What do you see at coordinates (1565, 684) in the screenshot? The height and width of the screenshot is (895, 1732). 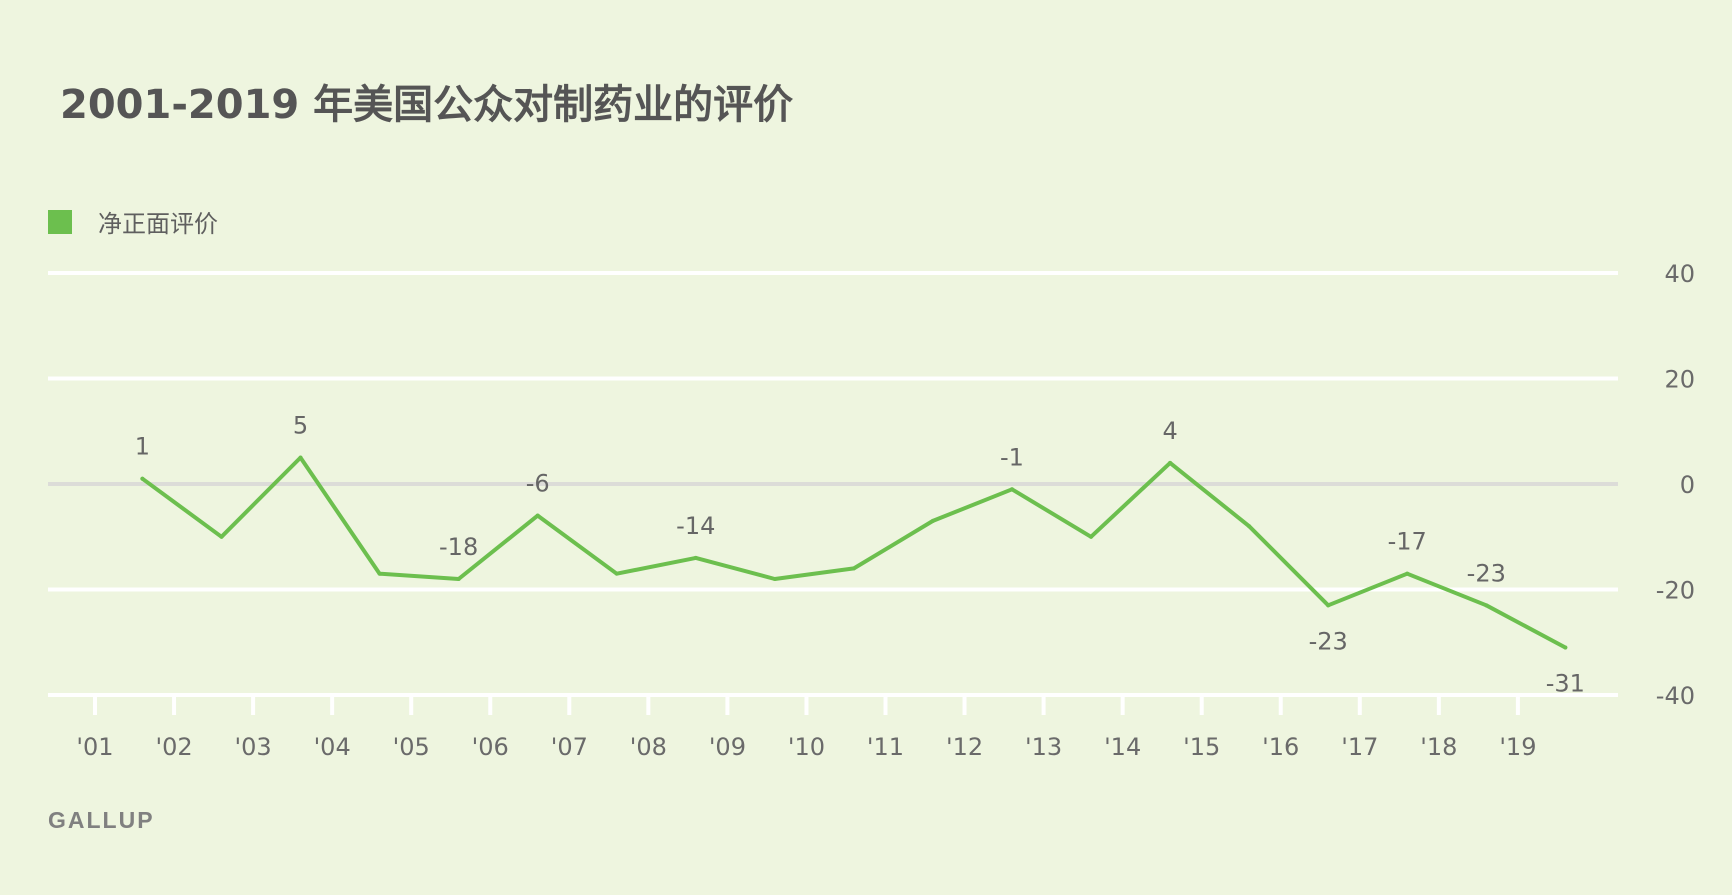 I see `data-label: -31` at bounding box center [1565, 684].